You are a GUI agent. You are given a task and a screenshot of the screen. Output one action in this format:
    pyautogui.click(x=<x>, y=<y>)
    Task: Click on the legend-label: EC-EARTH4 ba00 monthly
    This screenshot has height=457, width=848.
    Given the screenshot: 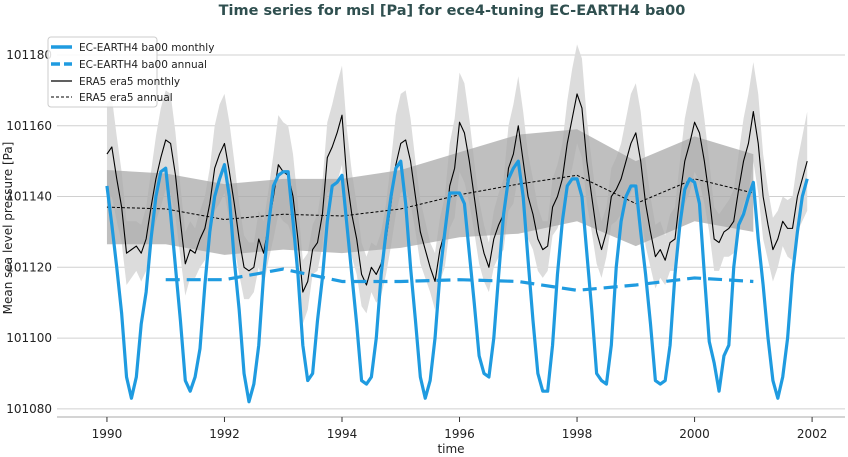 What is the action you would take?
    pyautogui.click(x=146, y=48)
    